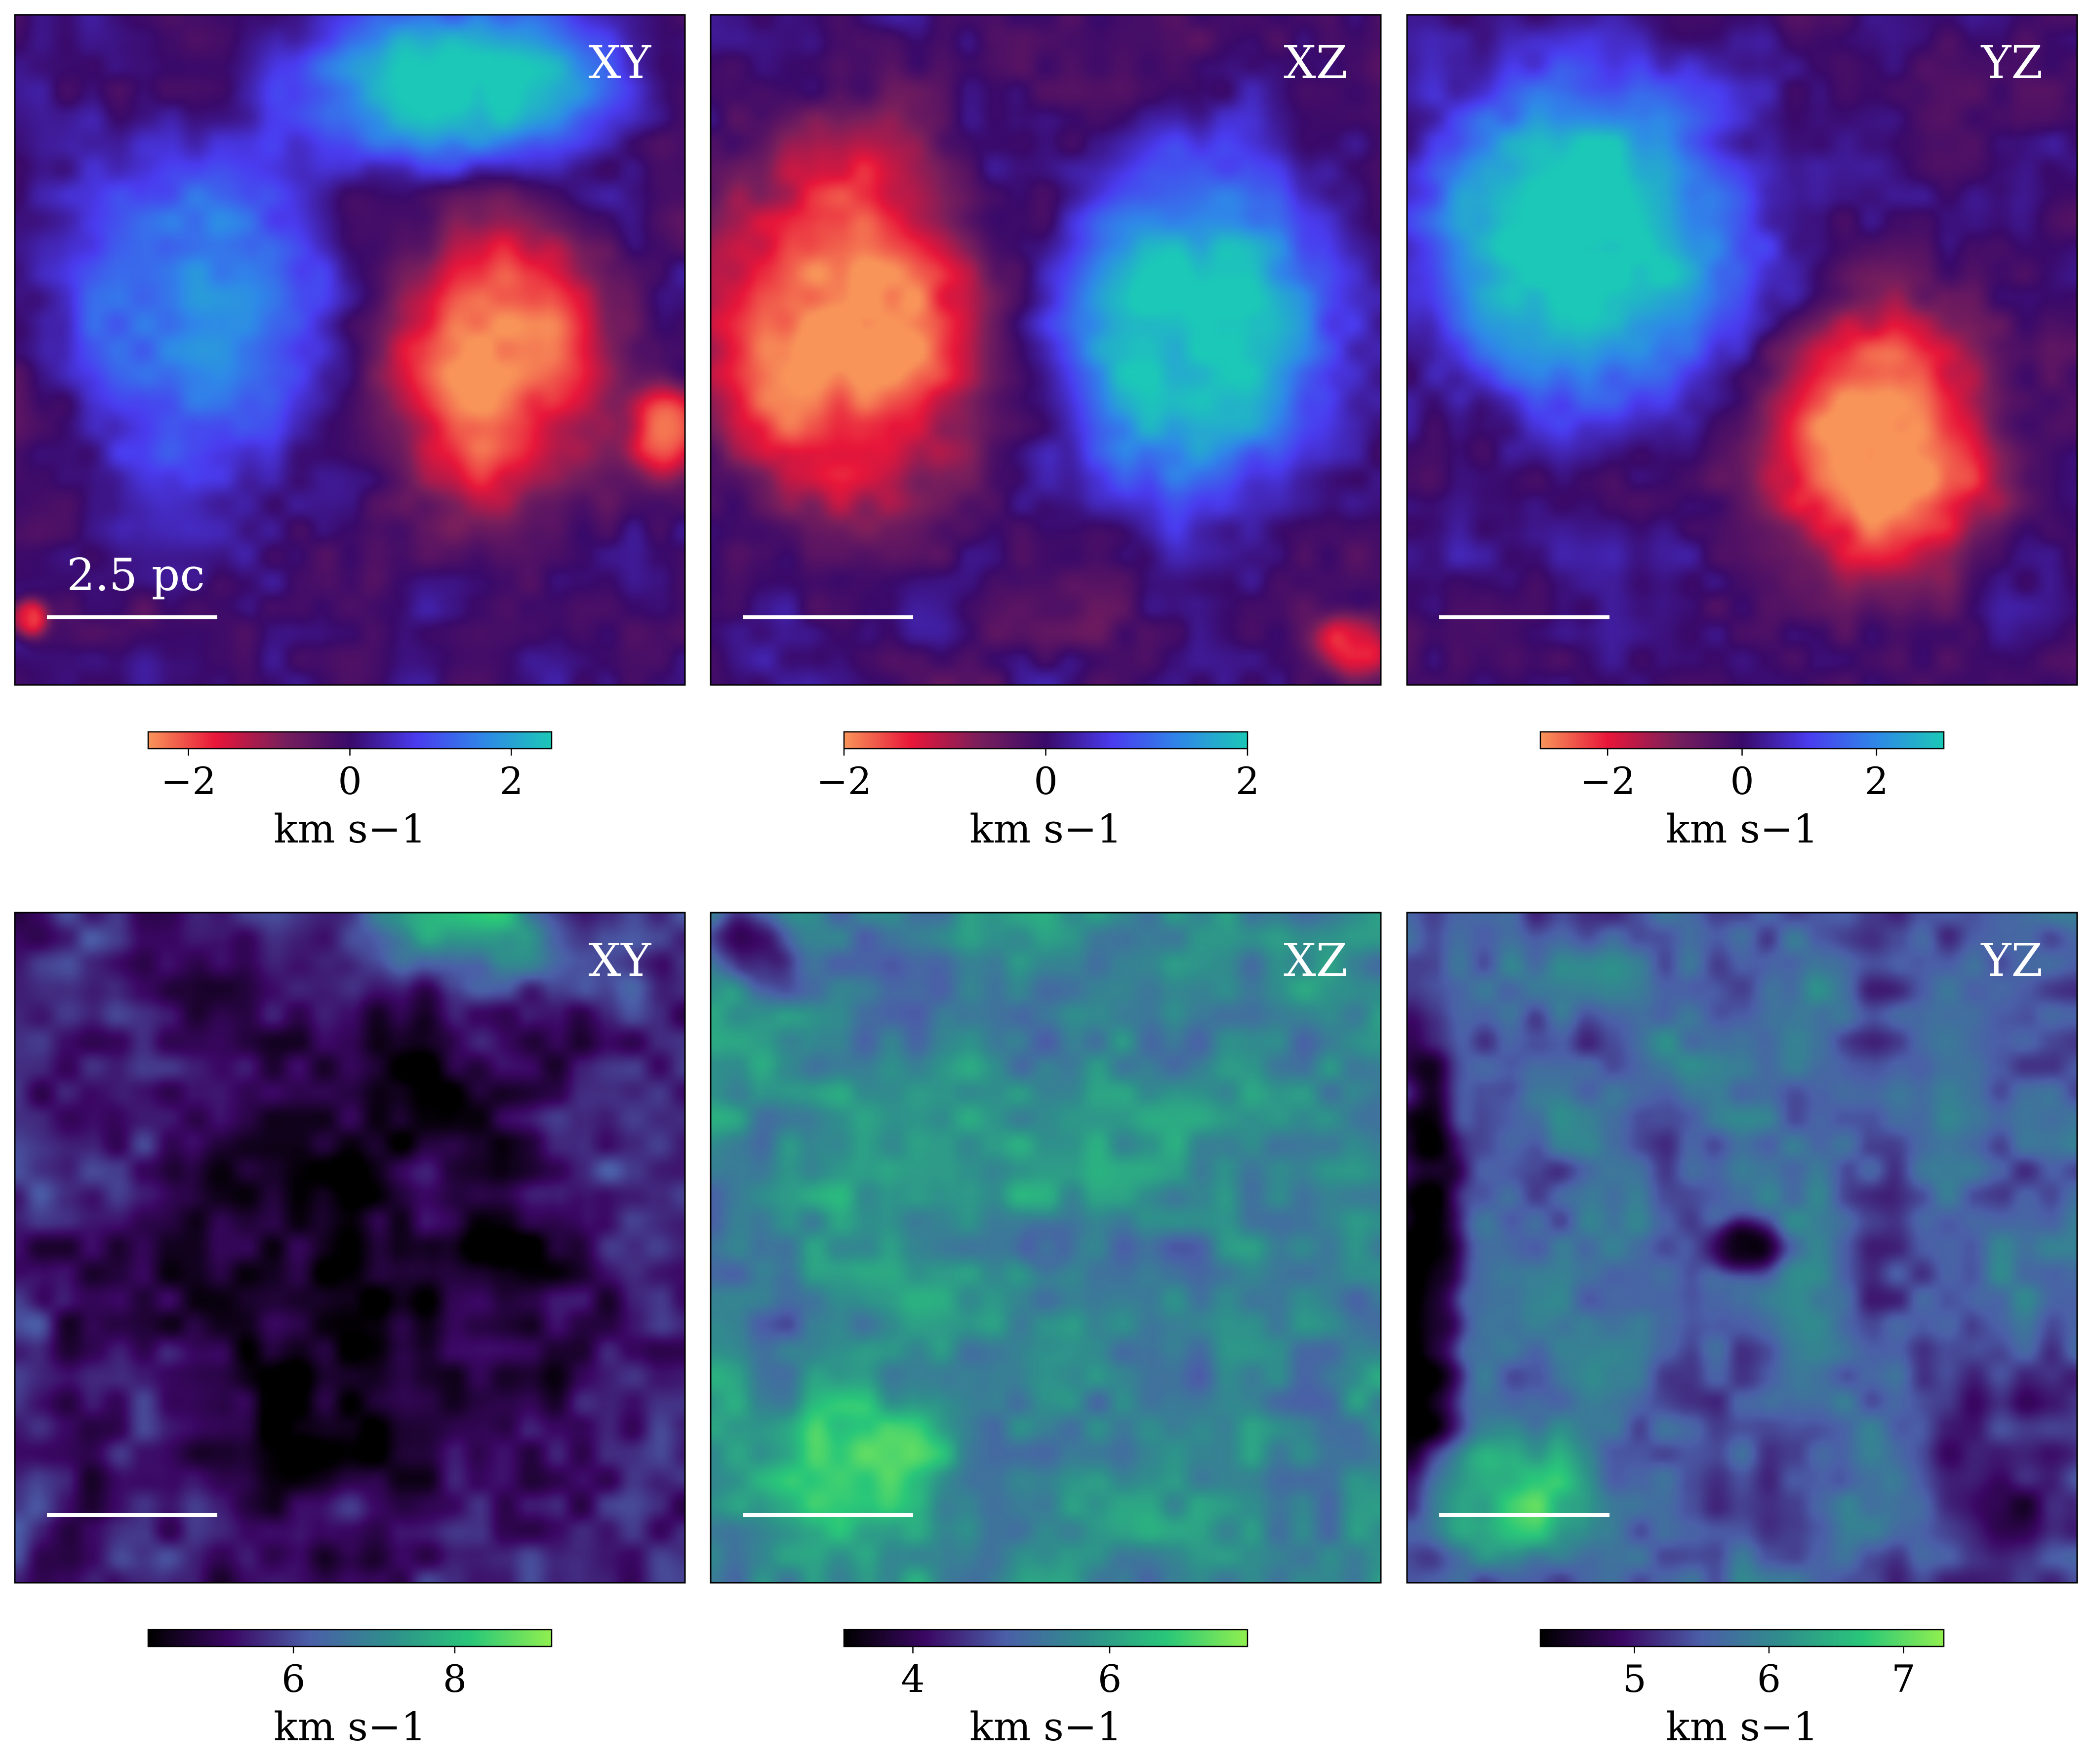 The image size is (2091, 1764). What do you see at coordinates (1903, 1679) in the screenshot?
I see `colorbar-tick-label: 7` at bounding box center [1903, 1679].